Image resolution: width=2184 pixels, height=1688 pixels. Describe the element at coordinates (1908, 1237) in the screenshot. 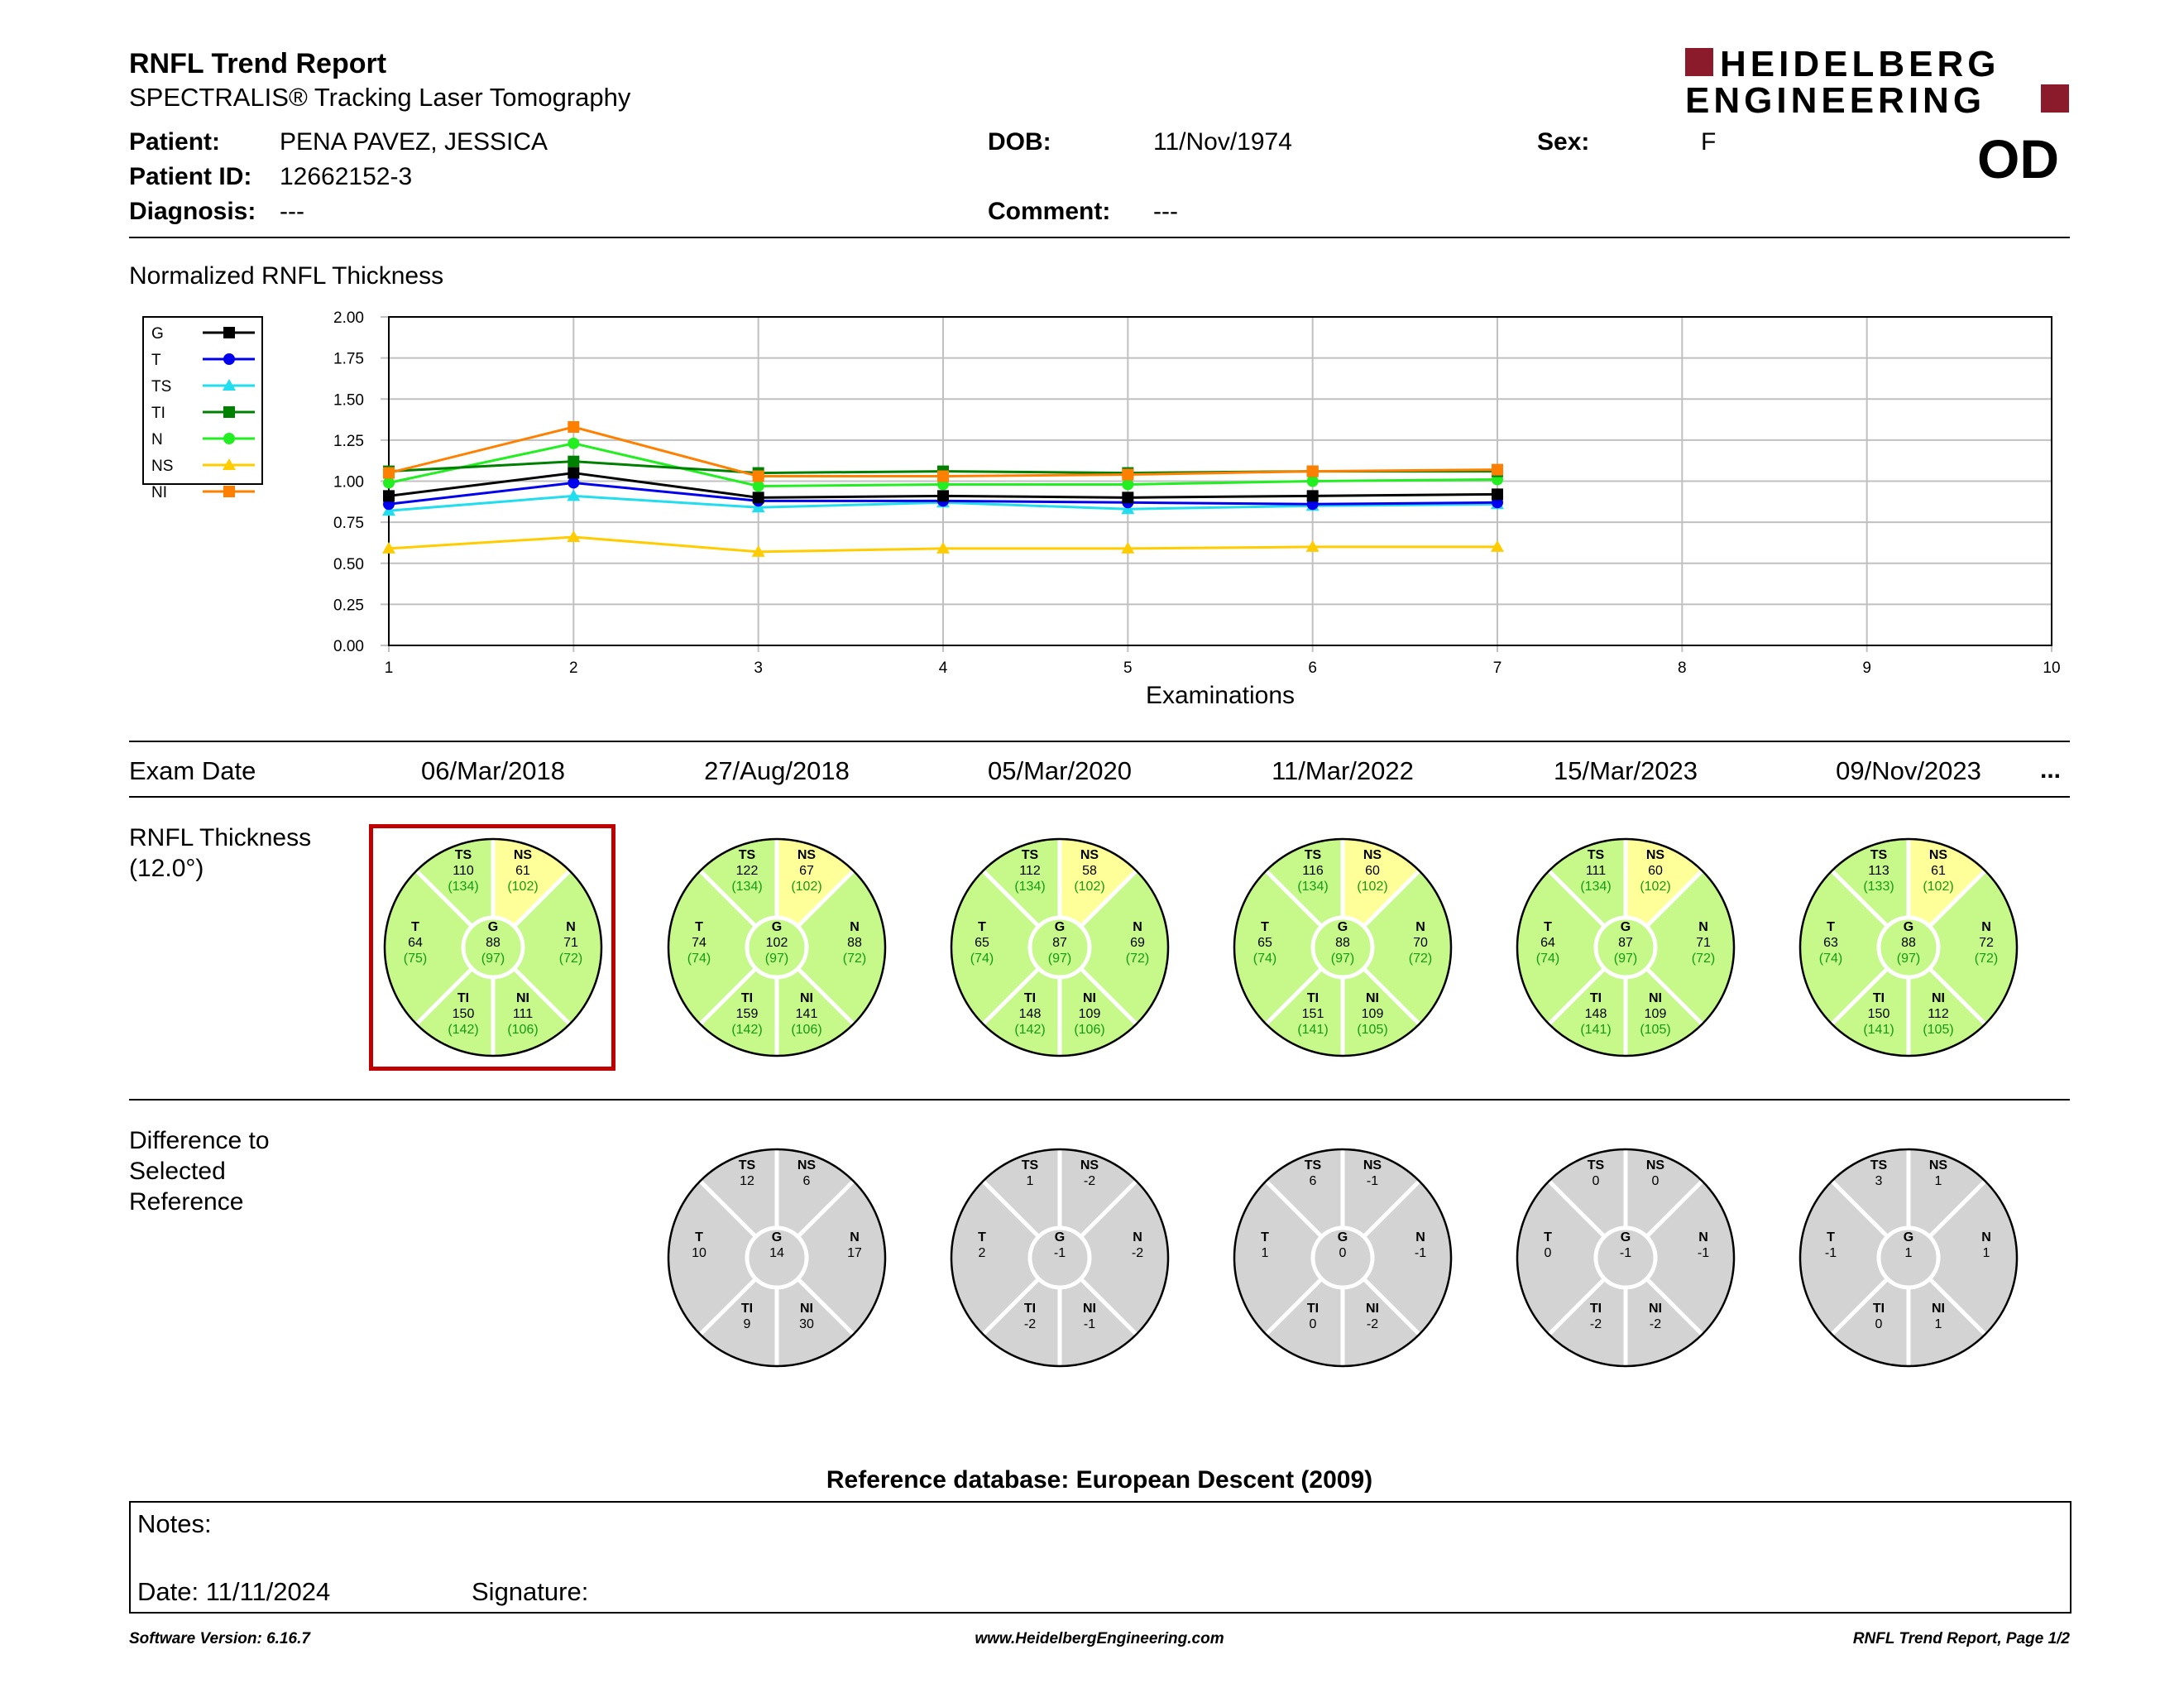

I see `sector-name-g: G` at that location.